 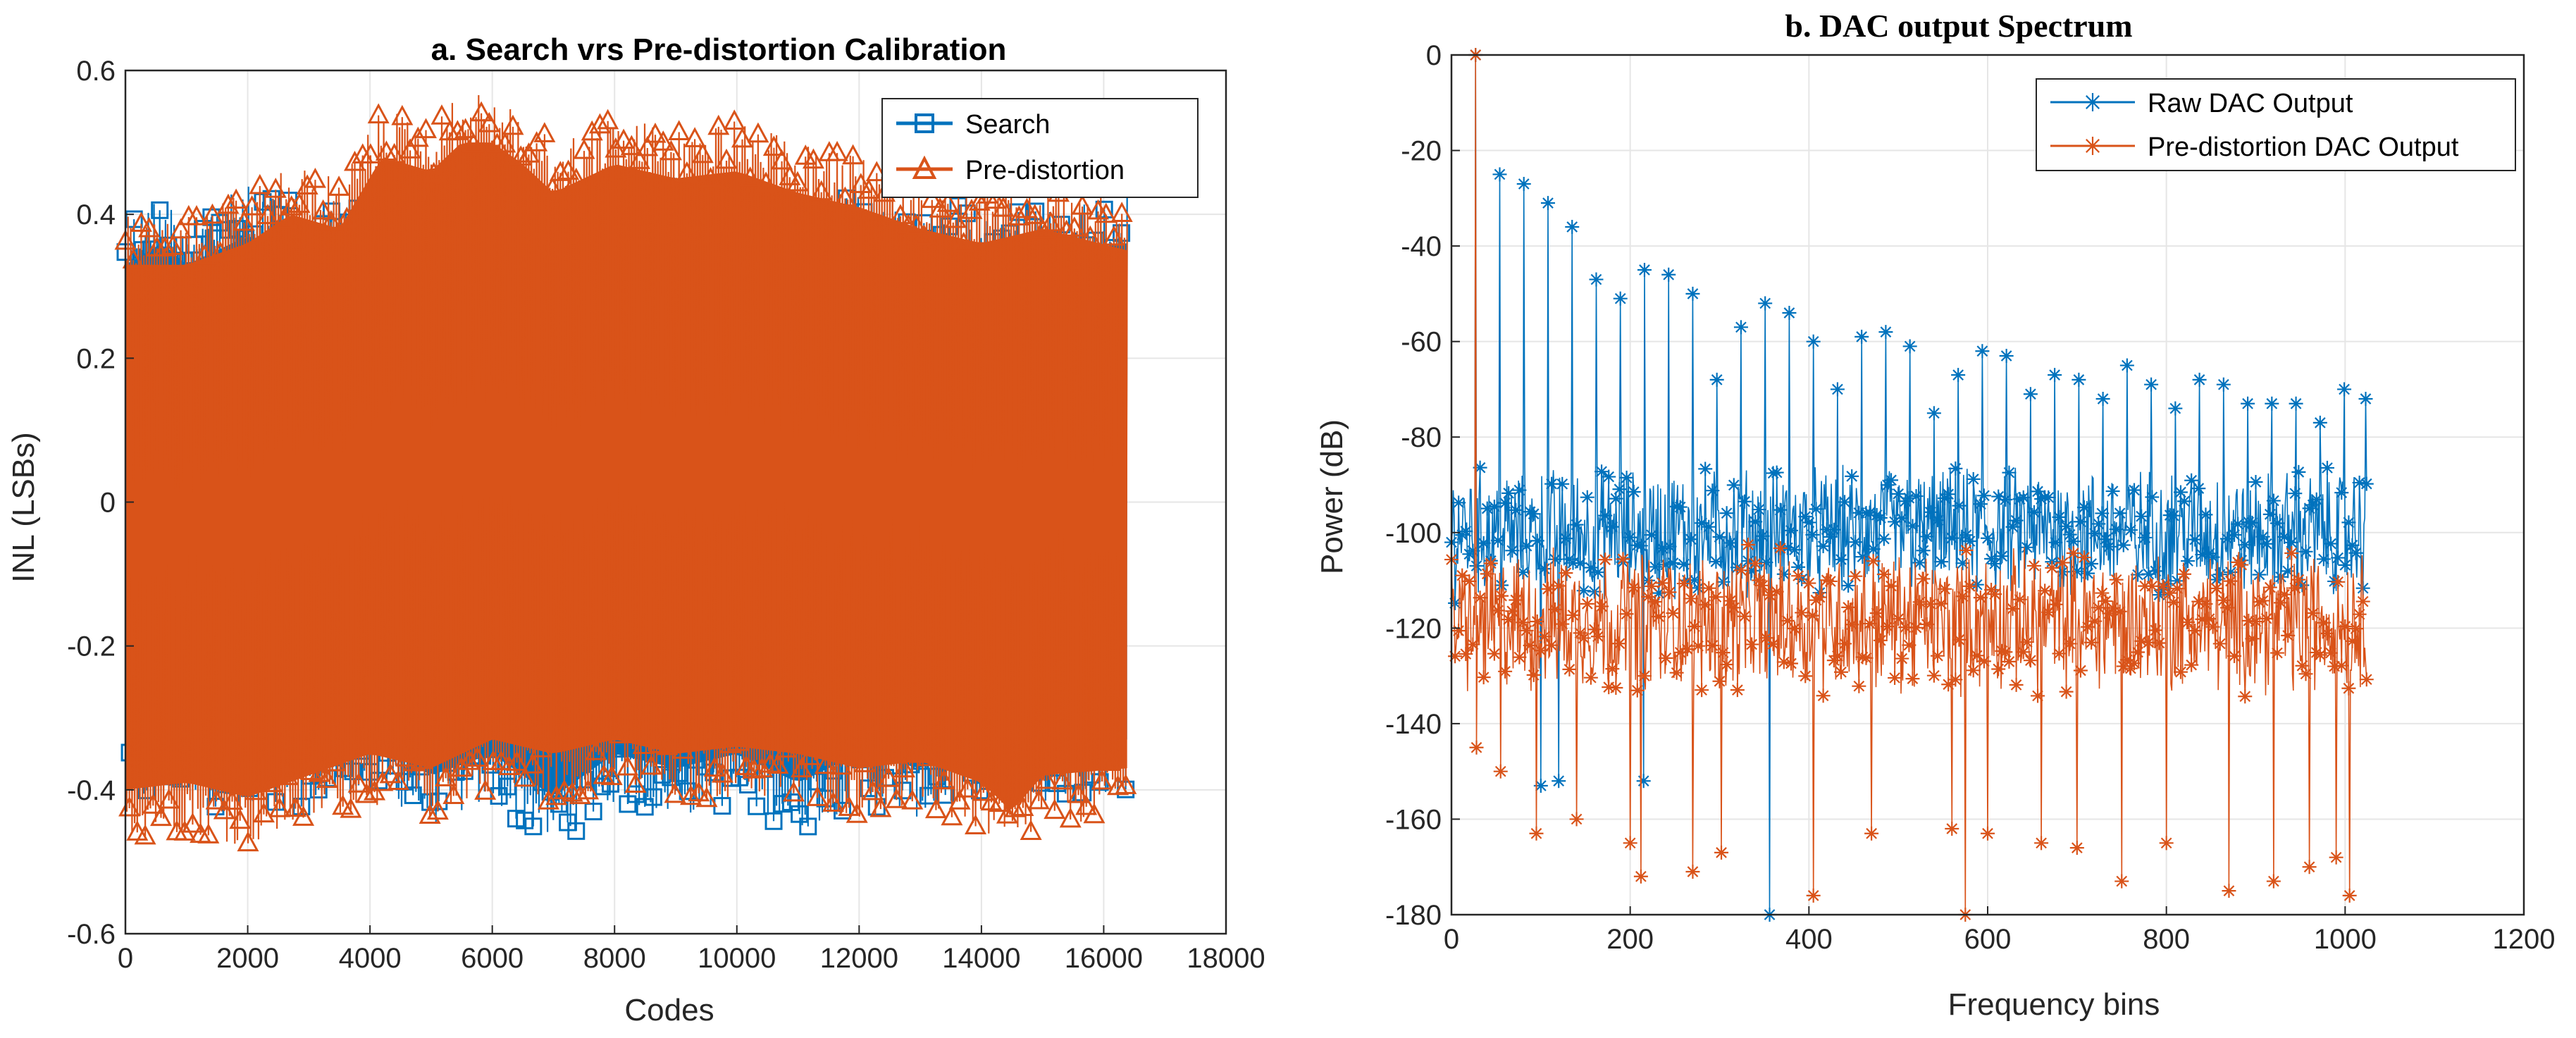 I want to click on data-point-search, so click(x=413, y=795).